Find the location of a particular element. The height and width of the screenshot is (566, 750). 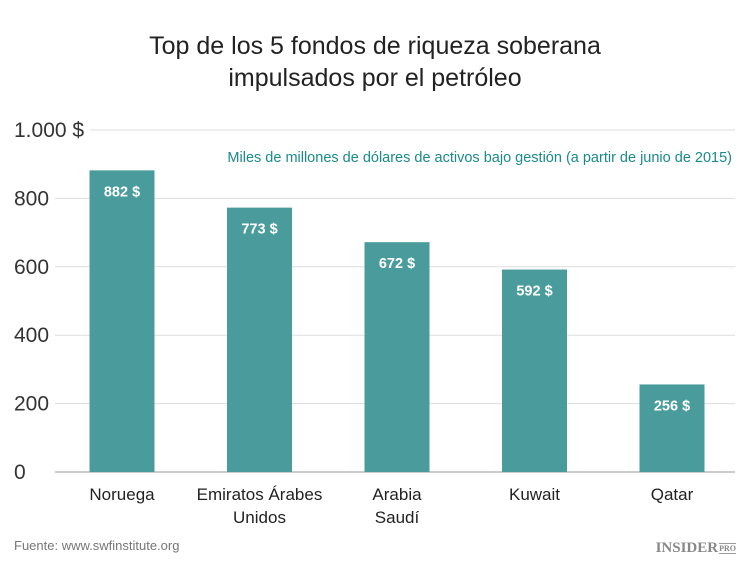

y-tick-label: 1.000 $ is located at coordinates (49, 130).